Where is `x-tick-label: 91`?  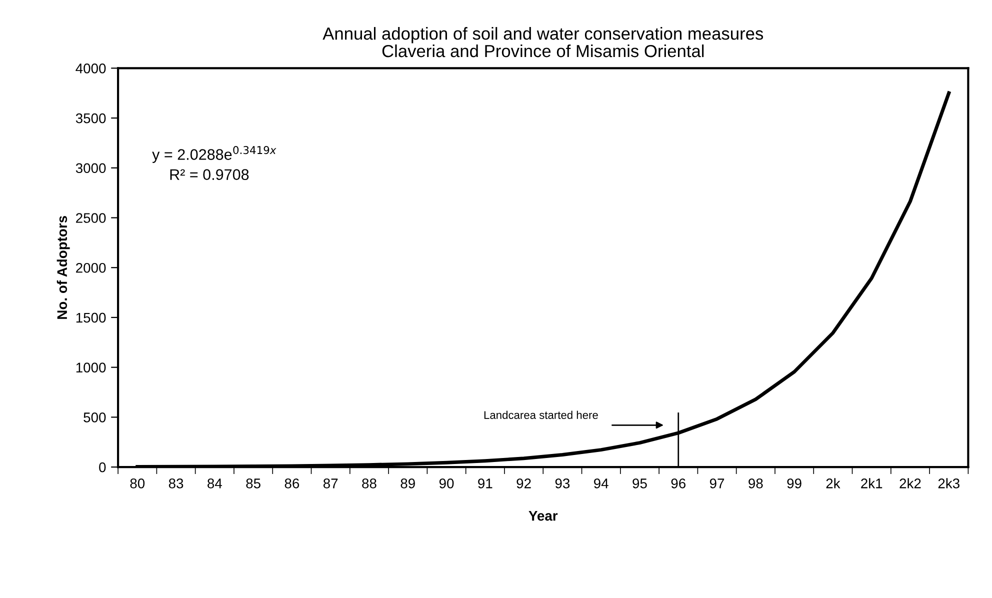
x-tick-label: 91 is located at coordinates (485, 483).